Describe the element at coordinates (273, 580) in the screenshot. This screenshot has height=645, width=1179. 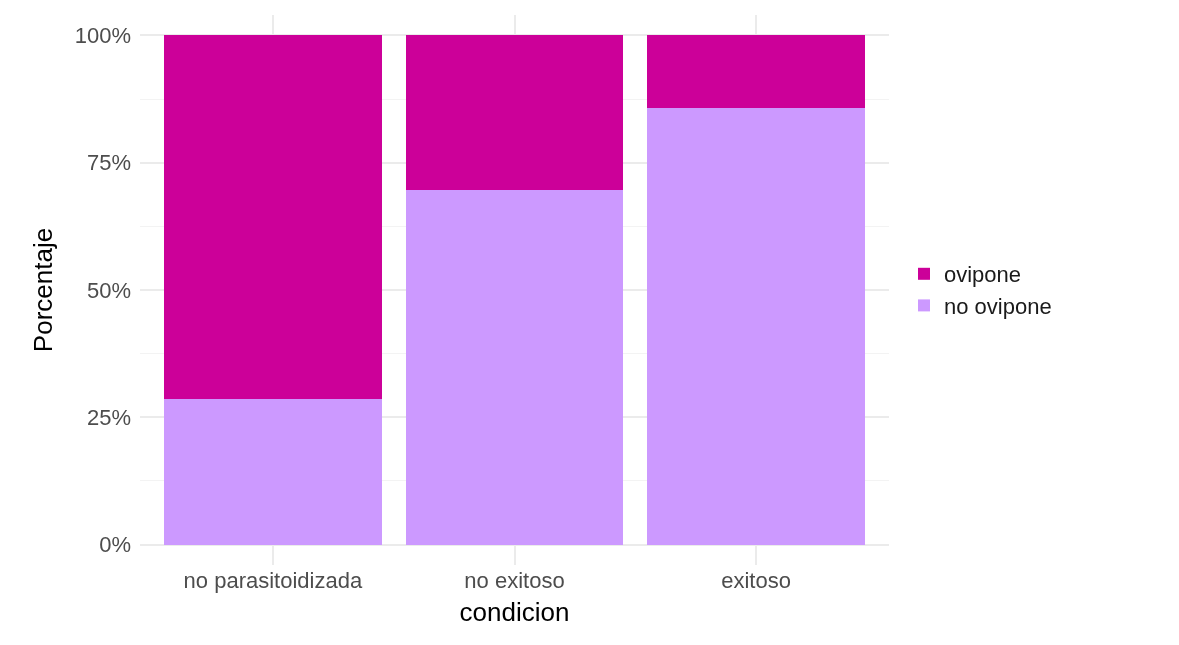
I see `x-tick-label: no parasitoidizada` at that location.